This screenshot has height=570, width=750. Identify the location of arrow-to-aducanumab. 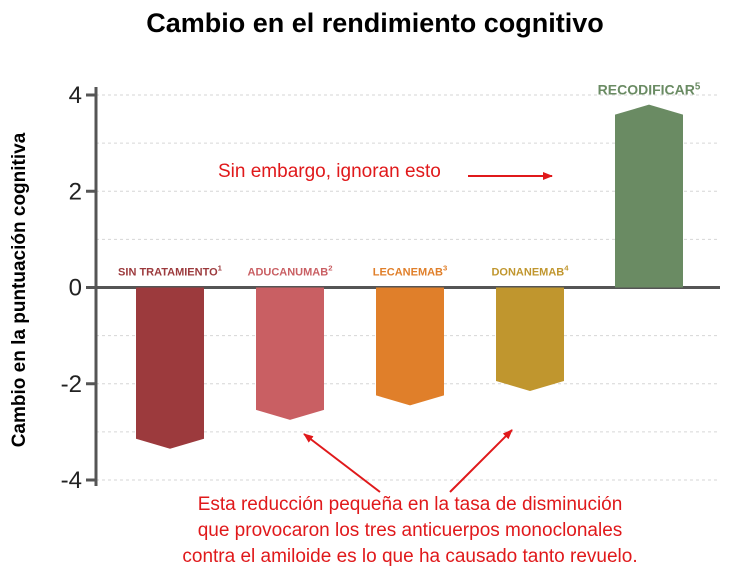
(342, 463).